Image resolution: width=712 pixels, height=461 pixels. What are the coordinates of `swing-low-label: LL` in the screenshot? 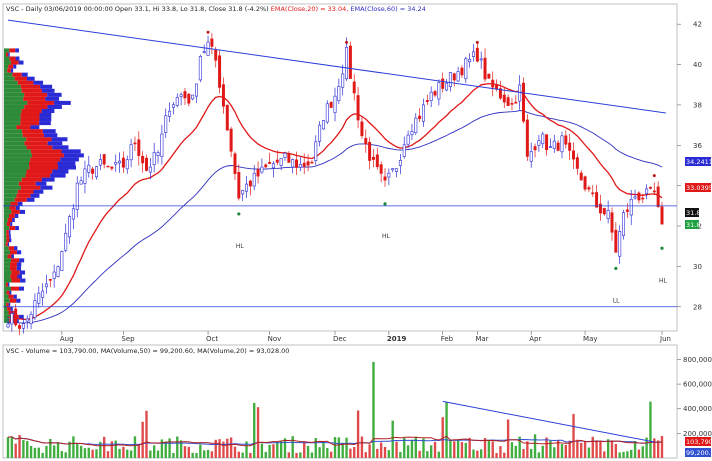 It's located at (616, 301).